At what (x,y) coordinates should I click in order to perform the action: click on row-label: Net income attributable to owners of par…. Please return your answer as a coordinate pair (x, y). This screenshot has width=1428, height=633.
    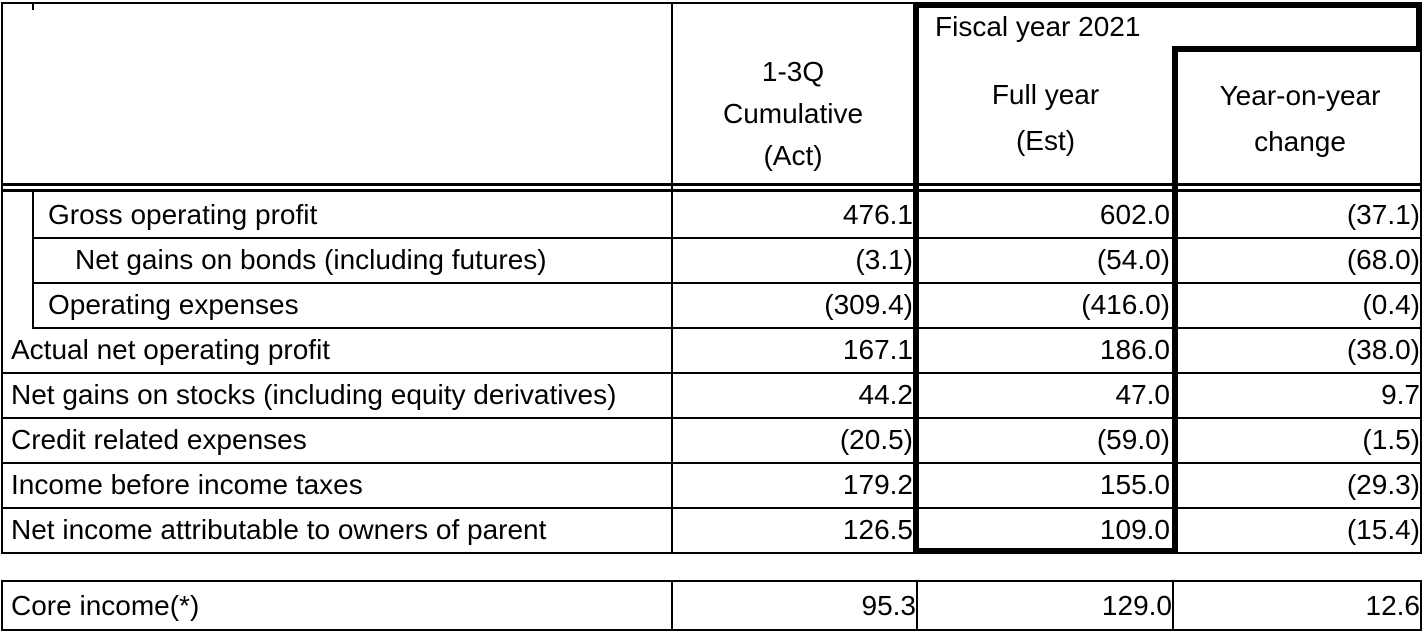
    Looking at the image, I should click on (279, 529).